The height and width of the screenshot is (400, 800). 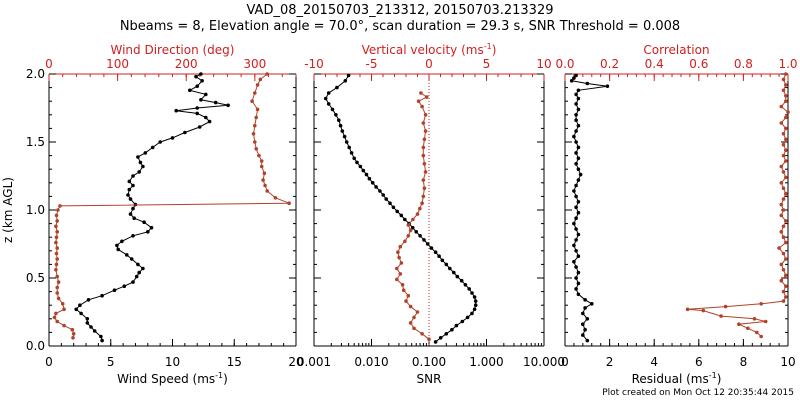 I want to click on x-bottom-tick-label: 2, so click(x=610, y=362).